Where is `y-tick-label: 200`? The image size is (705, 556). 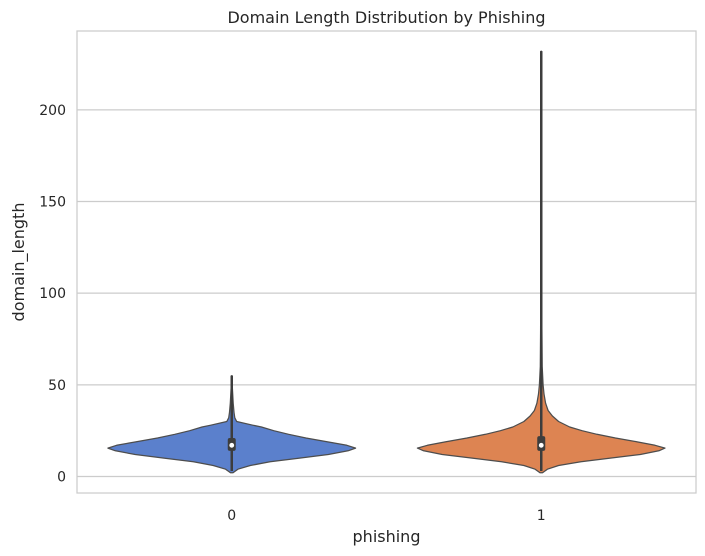
y-tick-label: 200 is located at coordinates (52, 111).